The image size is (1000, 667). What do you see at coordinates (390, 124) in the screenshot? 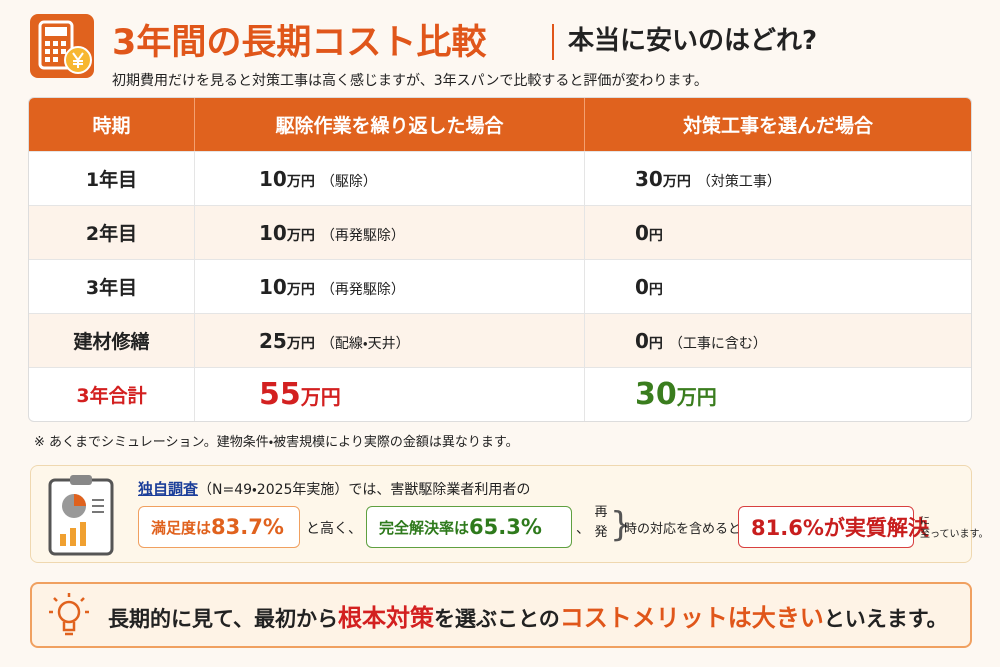
I see `column-header: 駆除作業を繰り返した場合` at bounding box center [390, 124].